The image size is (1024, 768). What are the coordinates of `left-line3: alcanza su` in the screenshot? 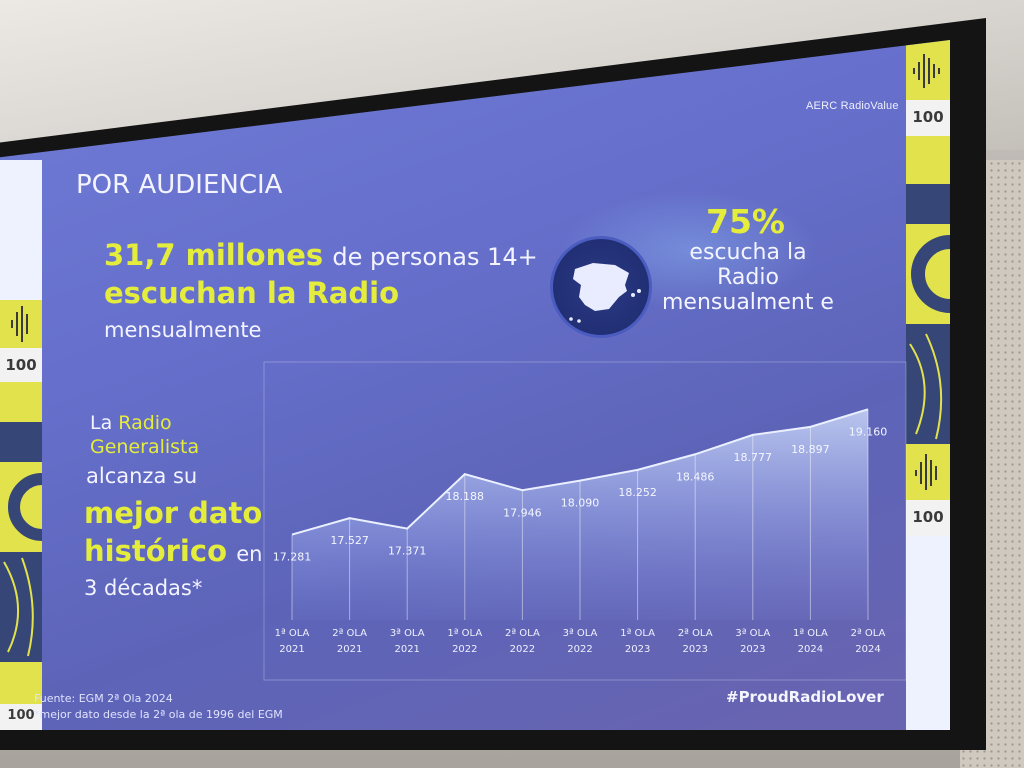 It's located at (142, 476).